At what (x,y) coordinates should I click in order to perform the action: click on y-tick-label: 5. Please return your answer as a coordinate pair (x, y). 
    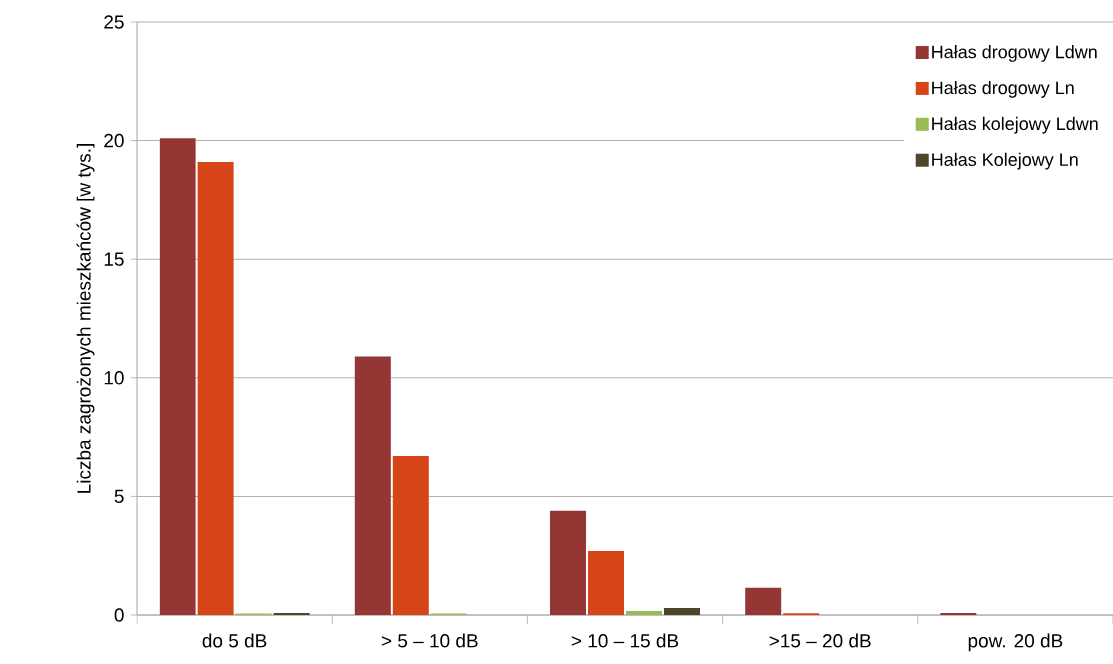
    Looking at the image, I should click on (119, 496).